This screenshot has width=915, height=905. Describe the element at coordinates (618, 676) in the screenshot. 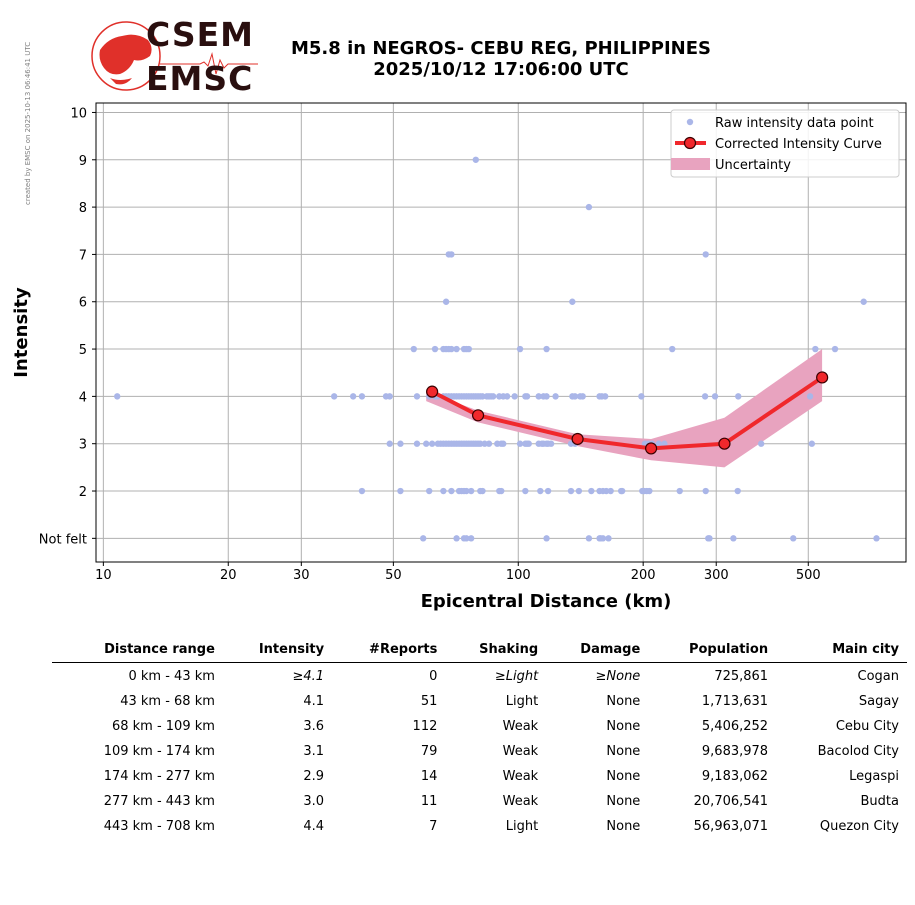

I see `cell-damage: ≥None` at that location.